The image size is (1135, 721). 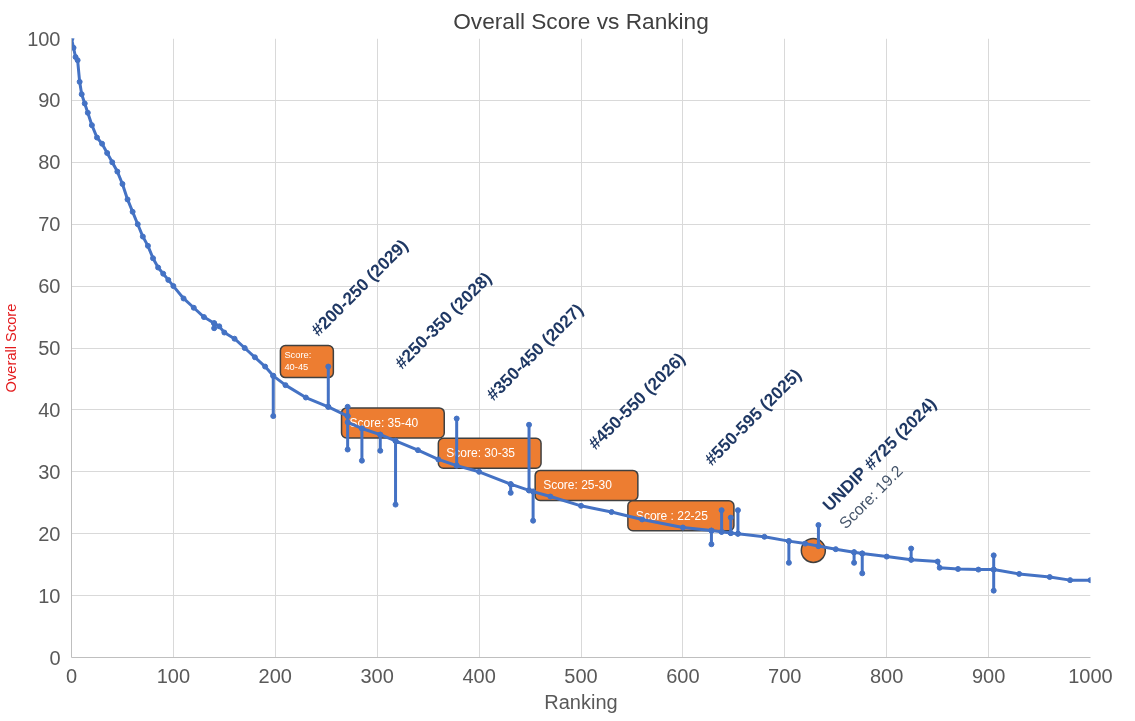 What do you see at coordinates (49, 409) in the screenshot?
I see `y-tick-label: 40` at bounding box center [49, 409].